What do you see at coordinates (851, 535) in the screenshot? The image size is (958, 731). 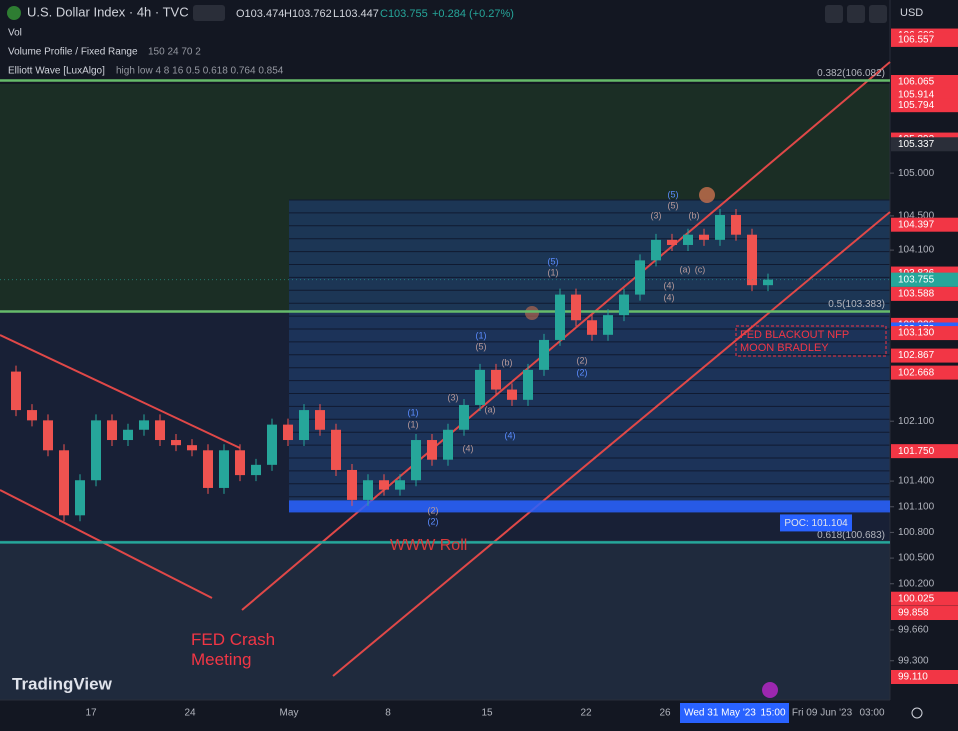 I see `fib-label: 0.618(100.683)` at bounding box center [851, 535].